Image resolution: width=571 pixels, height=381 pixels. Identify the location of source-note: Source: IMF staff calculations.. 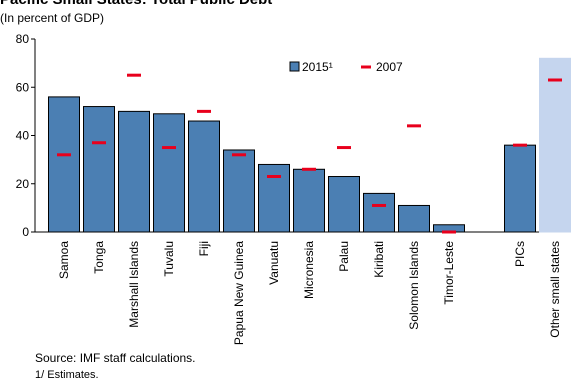
(115, 358).